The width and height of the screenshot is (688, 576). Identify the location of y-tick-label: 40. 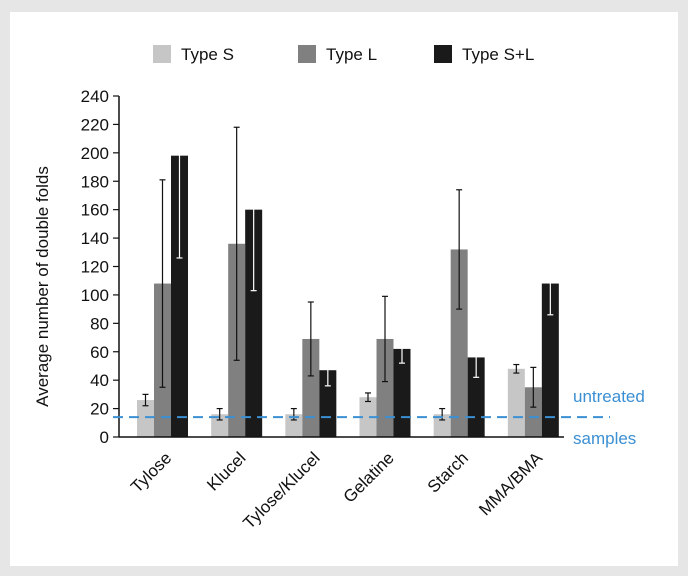
(99, 380).